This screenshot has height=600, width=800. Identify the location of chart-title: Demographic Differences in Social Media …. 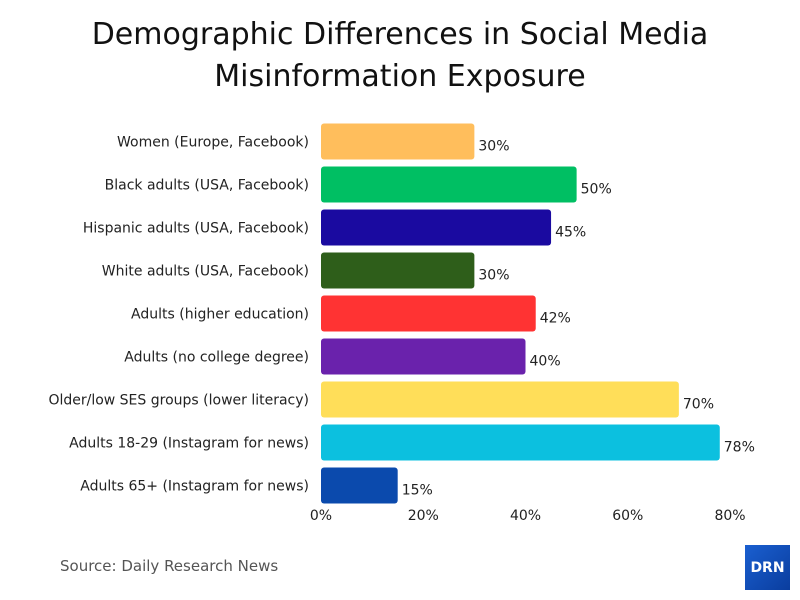
(400, 56).